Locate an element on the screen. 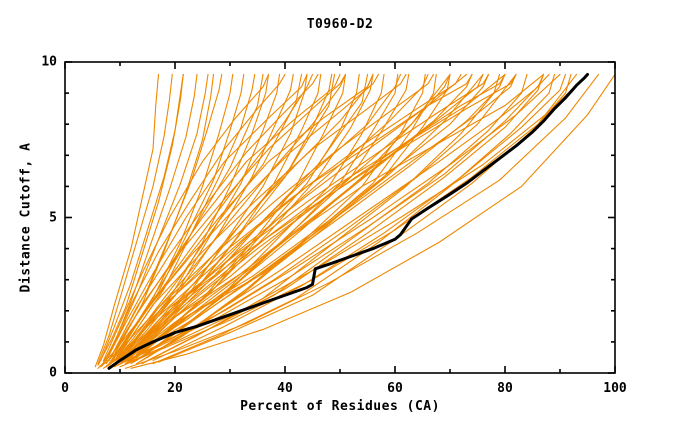 This screenshot has width=680, height=440. chart-title: T0960-D2 is located at coordinates (340, 24).